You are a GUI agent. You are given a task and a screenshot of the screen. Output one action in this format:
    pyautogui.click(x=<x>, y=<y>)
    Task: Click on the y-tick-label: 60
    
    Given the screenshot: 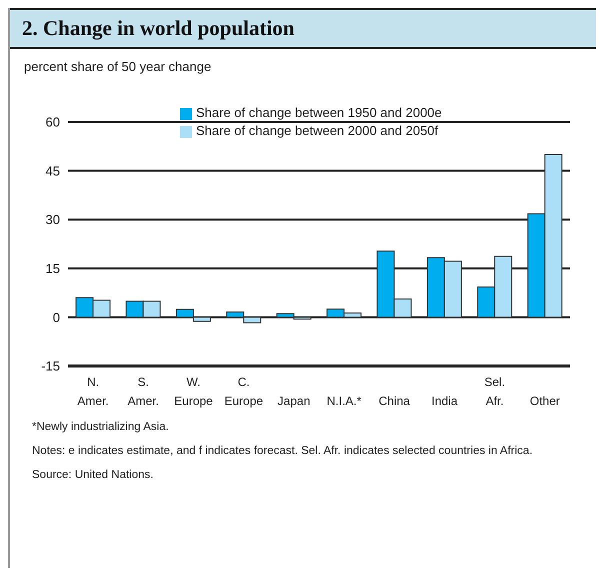 What is the action you would take?
    pyautogui.click(x=53, y=122)
    